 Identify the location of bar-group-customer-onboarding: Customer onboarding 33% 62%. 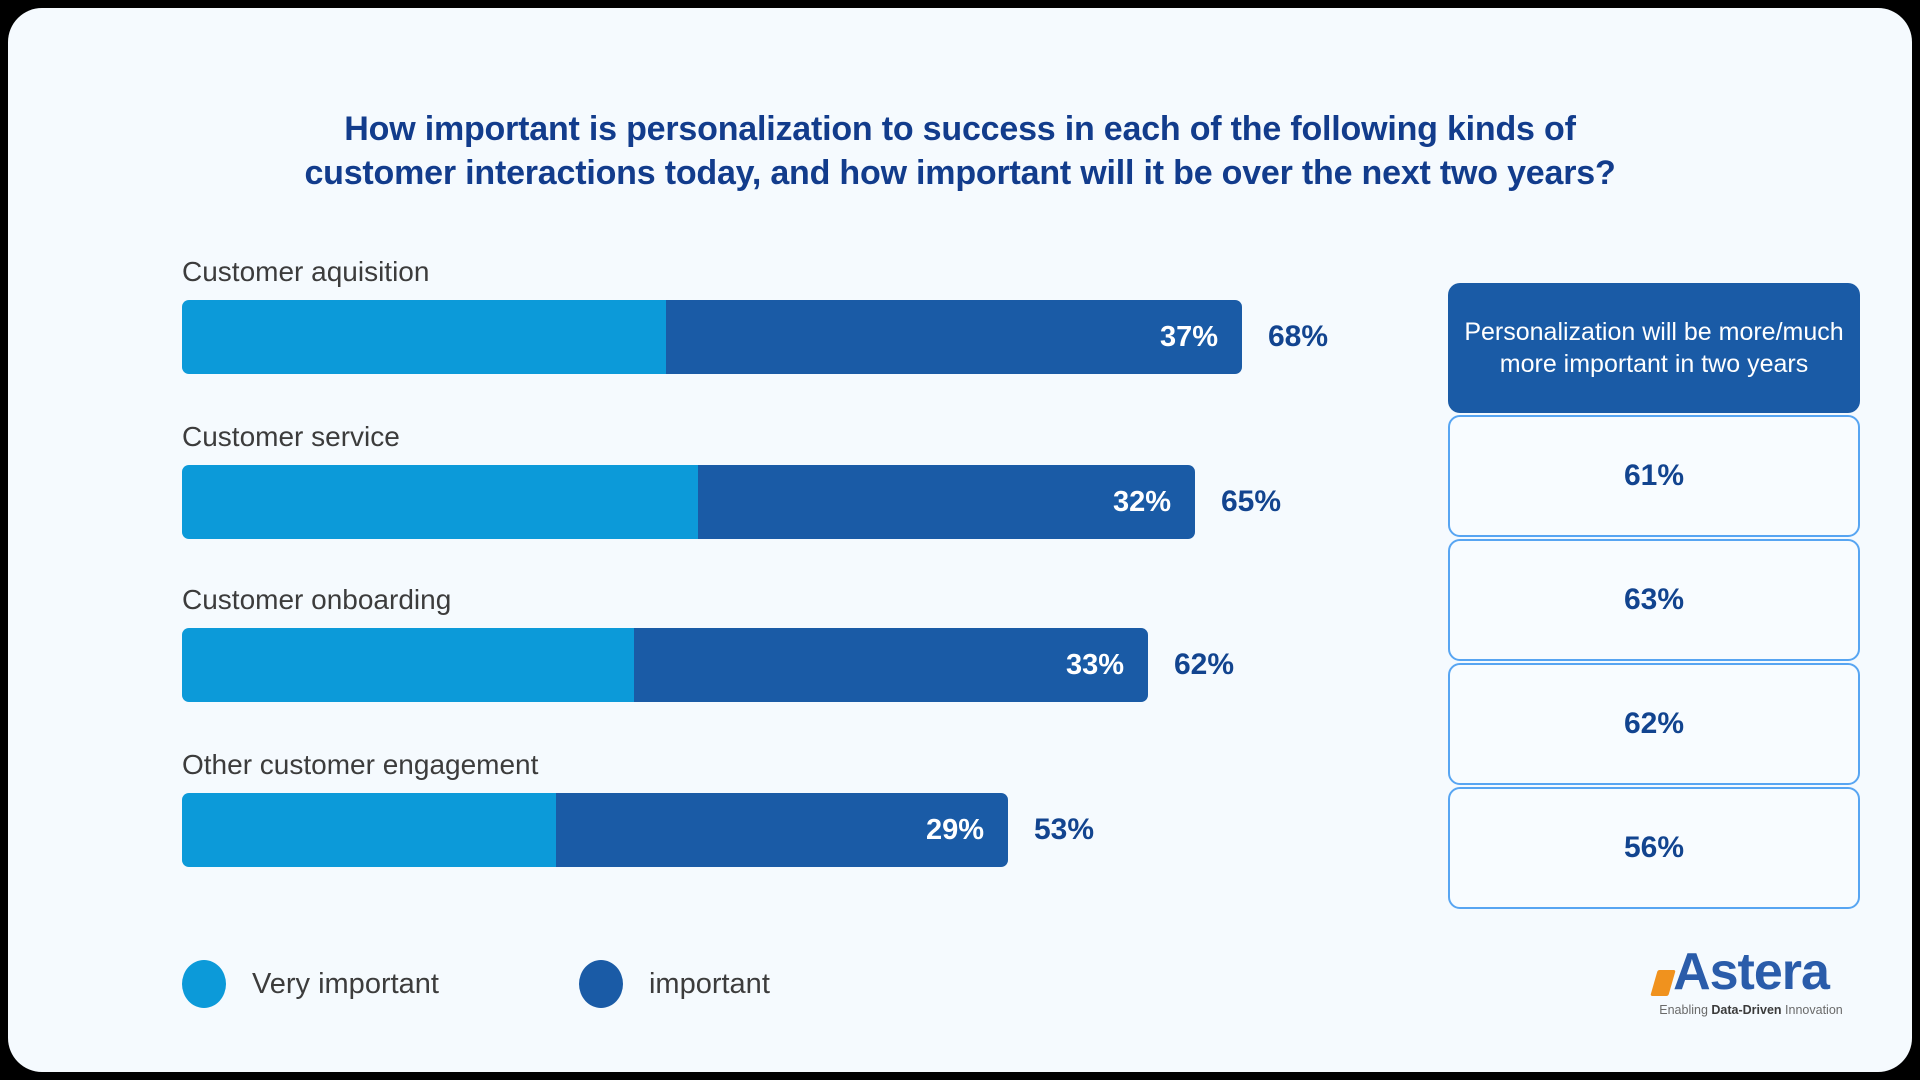
(792, 644).